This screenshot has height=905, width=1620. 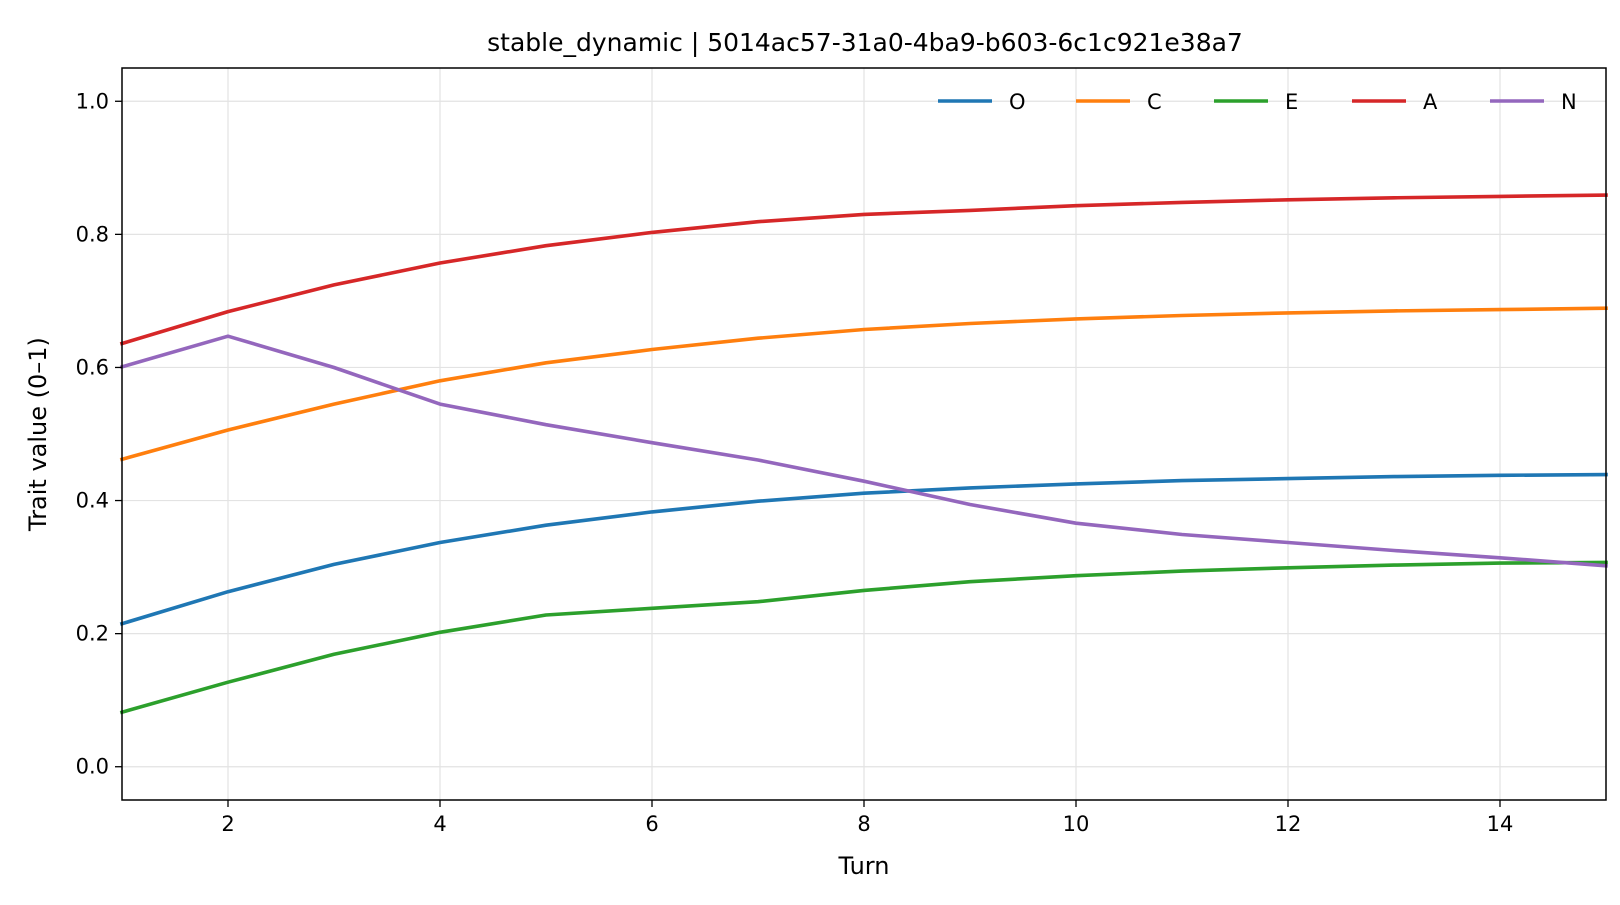 What do you see at coordinates (1430, 102) in the screenshot?
I see `legend-label: A` at bounding box center [1430, 102].